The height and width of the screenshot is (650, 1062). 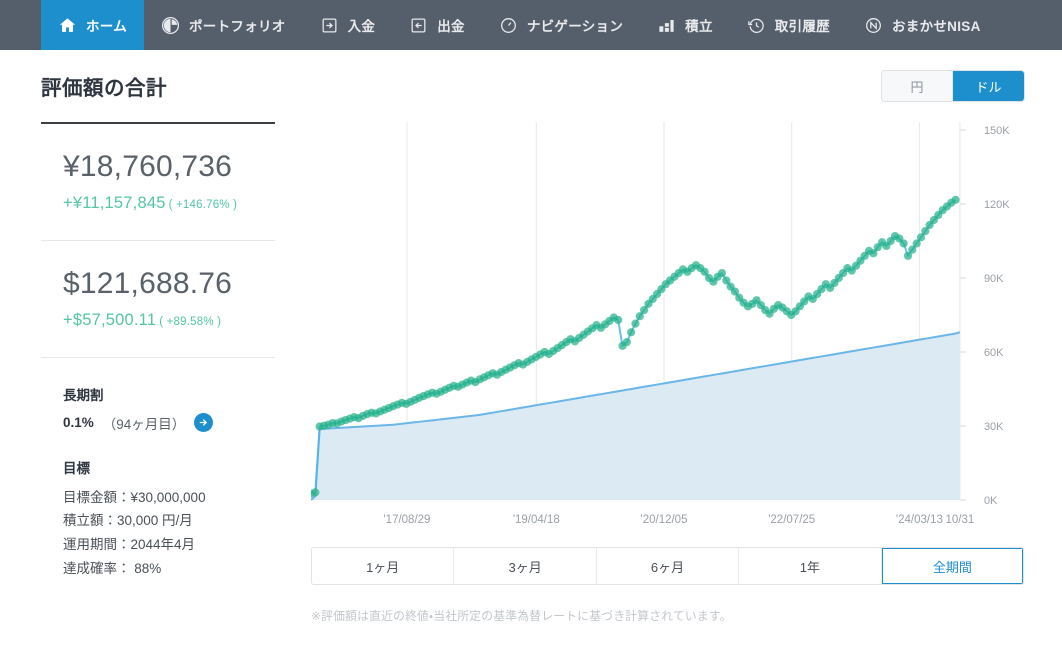 I want to click on svg-text: 150K, so click(x=997, y=131).